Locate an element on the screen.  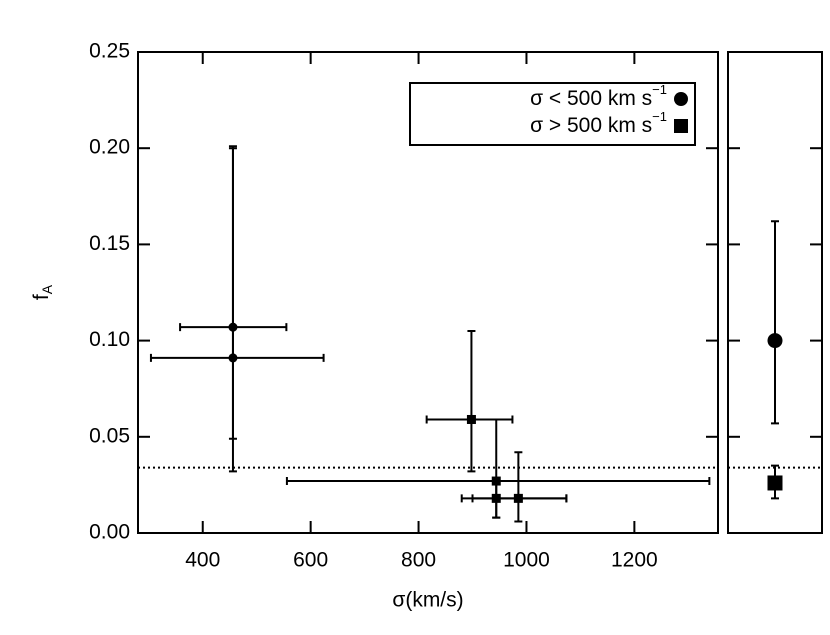
y-axis-label: fA is located at coordinates (42, 292).